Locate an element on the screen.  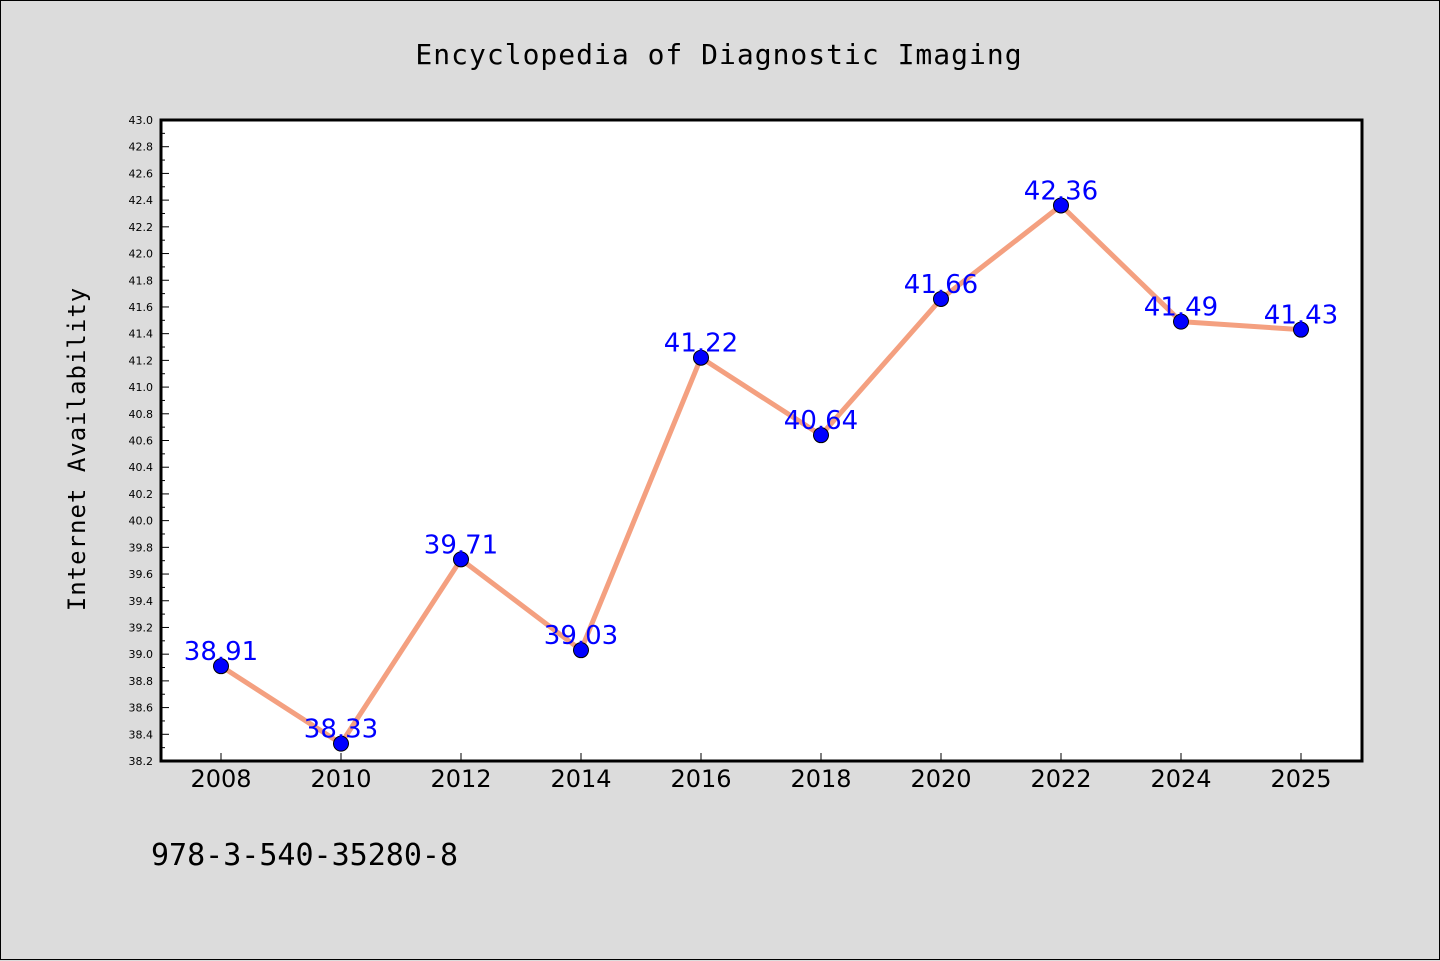
y-axis-label: Internet Availability is located at coordinates (77, 449).